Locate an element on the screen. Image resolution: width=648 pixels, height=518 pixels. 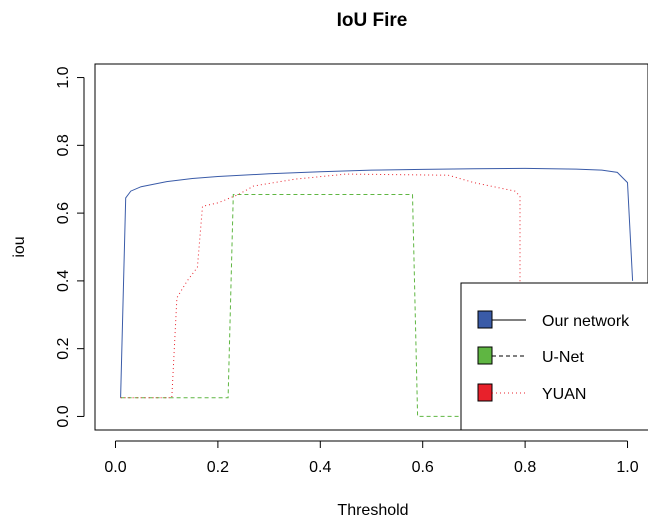
x-tick-label: 0.0 is located at coordinates (115, 467).